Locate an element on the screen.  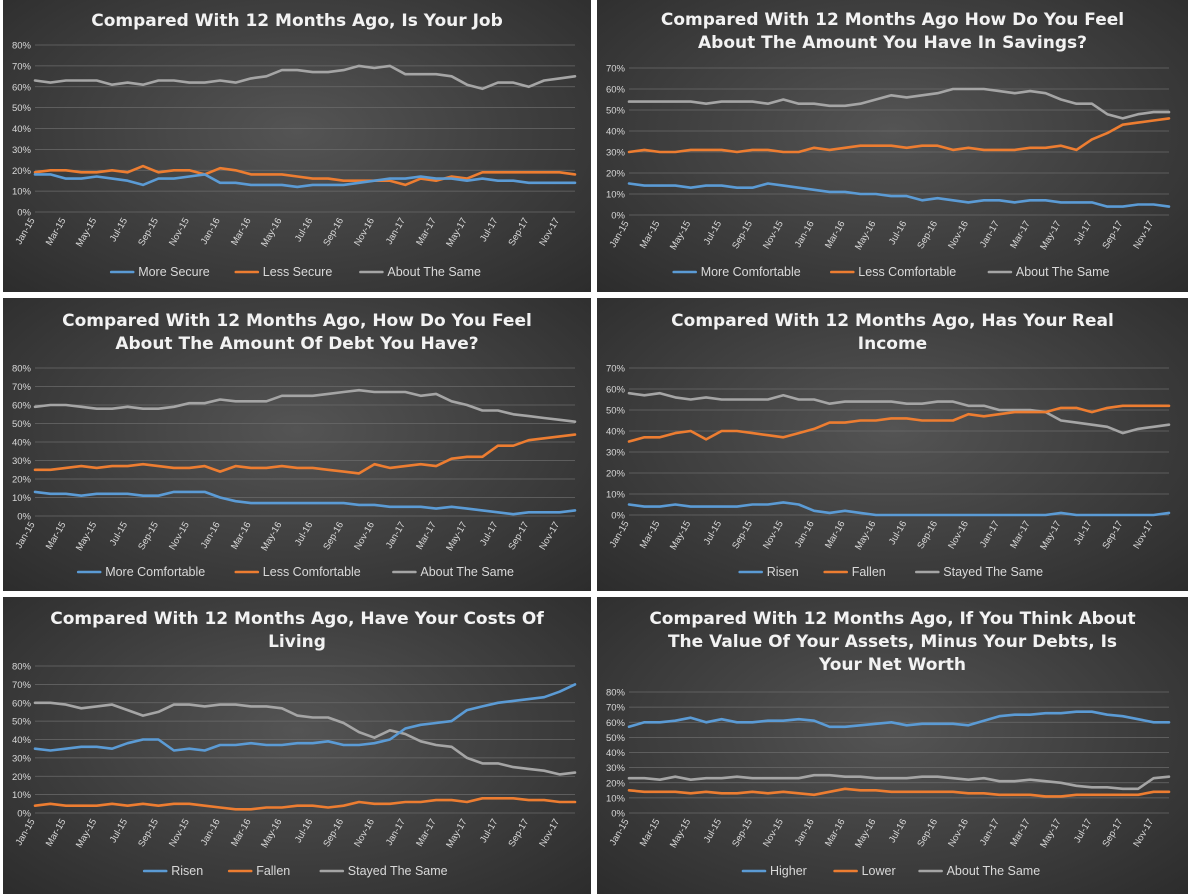
legend-label: Stayed The Same is located at coordinates (398, 871).